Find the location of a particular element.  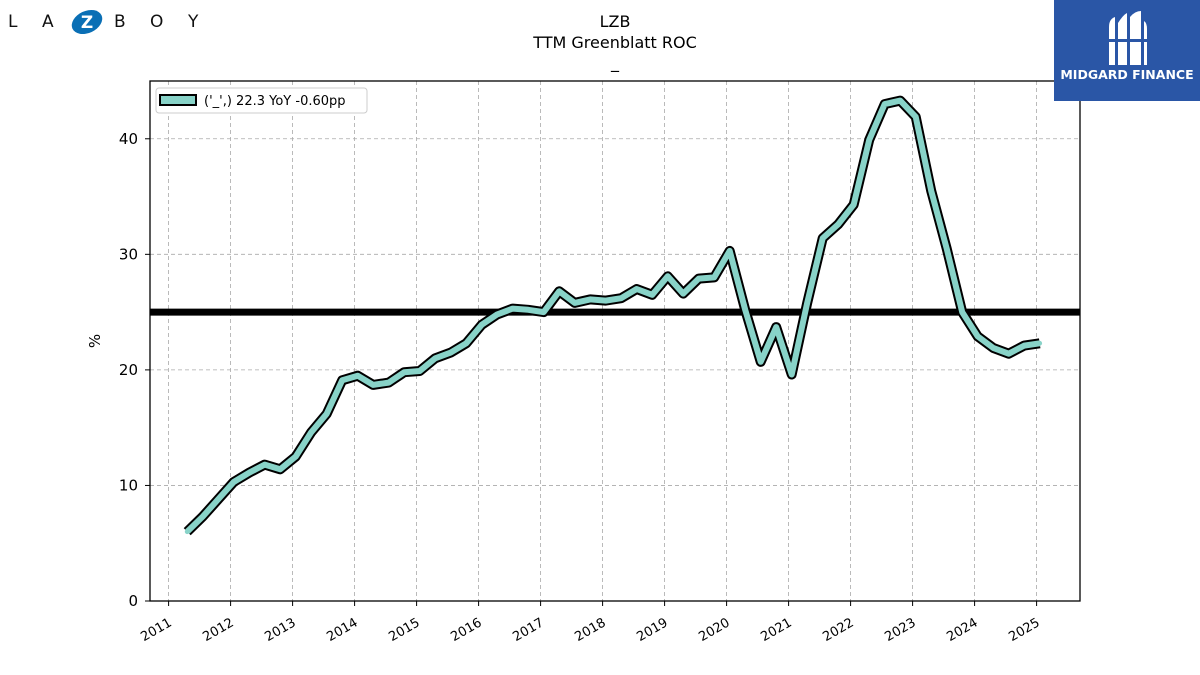

y-axis-label: % is located at coordinates (95, 341).